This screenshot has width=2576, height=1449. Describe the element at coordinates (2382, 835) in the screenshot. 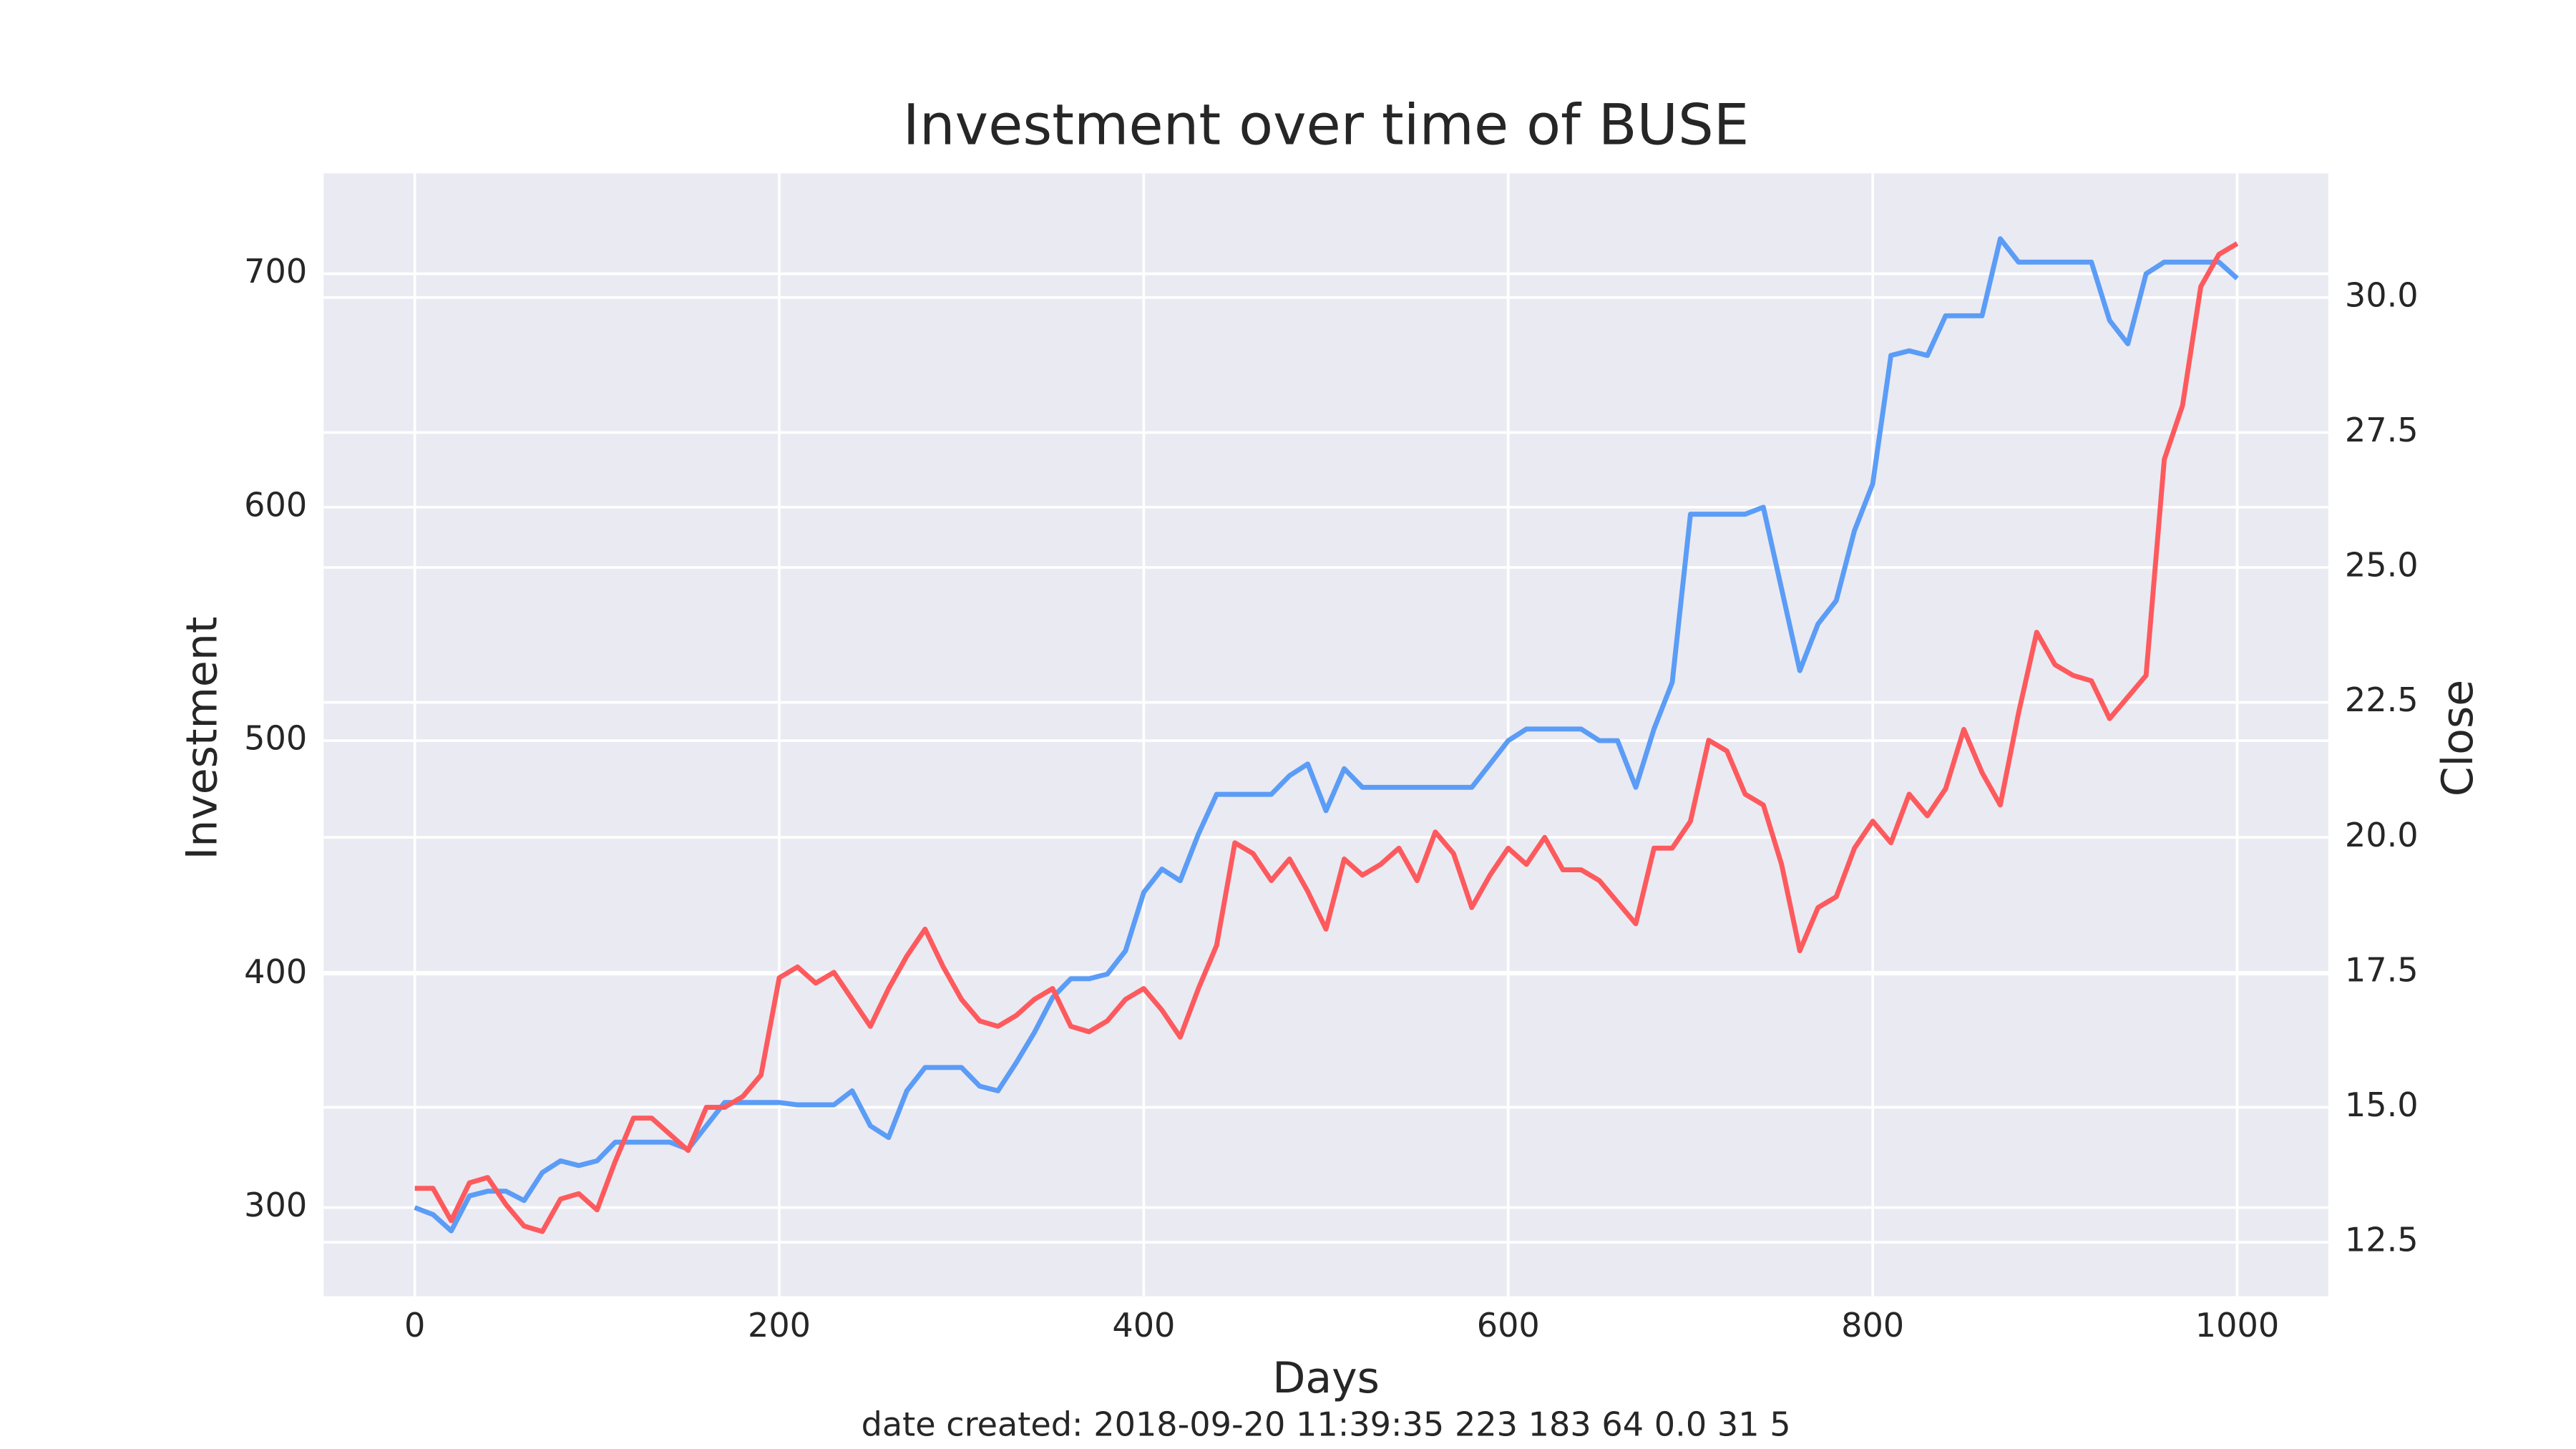

I see `y2-tick-label: 20.0` at that location.